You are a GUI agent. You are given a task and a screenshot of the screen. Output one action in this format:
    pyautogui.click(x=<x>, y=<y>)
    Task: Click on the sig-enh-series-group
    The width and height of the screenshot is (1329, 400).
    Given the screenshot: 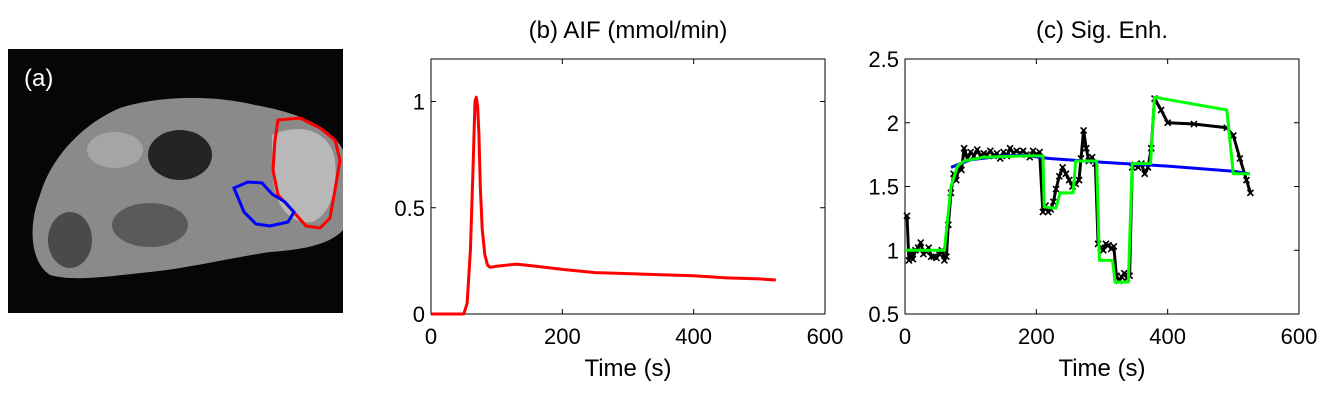 What is the action you would take?
    pyautogui.click(x=1078, y=189)
    